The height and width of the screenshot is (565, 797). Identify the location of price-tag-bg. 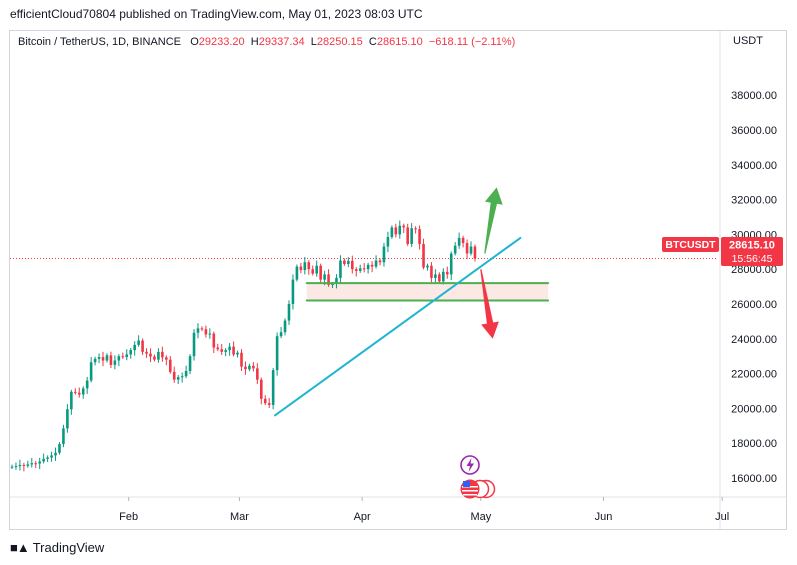
(752, 251).